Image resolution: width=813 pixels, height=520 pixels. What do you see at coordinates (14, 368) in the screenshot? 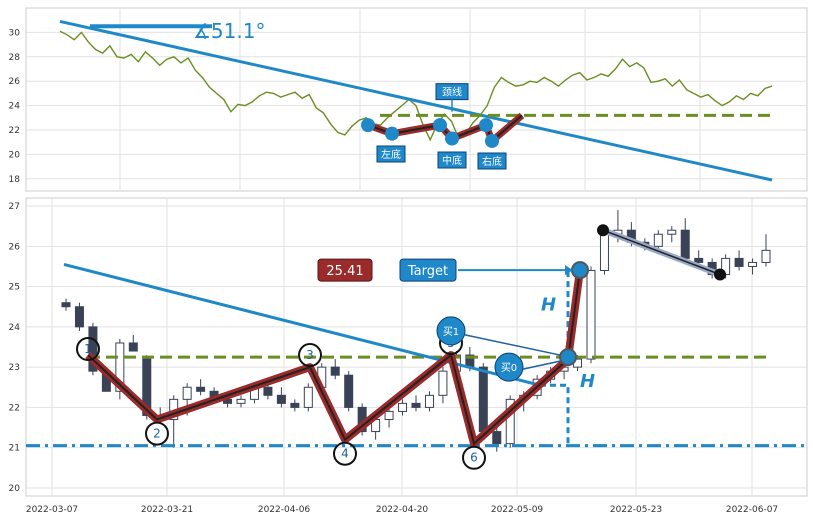
I see `bottom-y-tick-label: 23` at bounding box center [14, 368].